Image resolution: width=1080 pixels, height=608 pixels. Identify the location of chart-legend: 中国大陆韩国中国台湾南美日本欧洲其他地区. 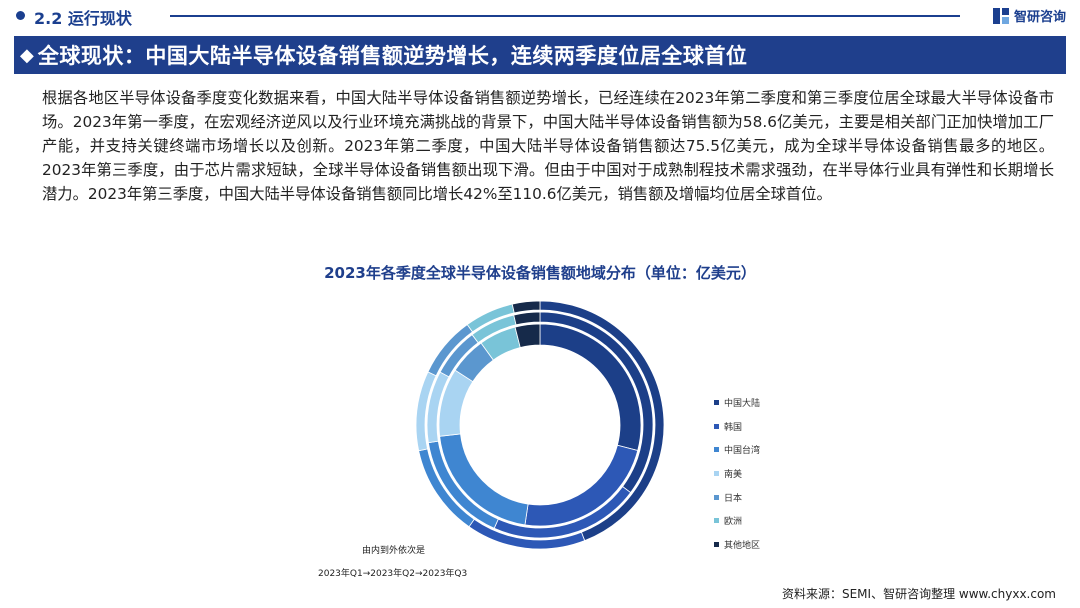
(737, 473).